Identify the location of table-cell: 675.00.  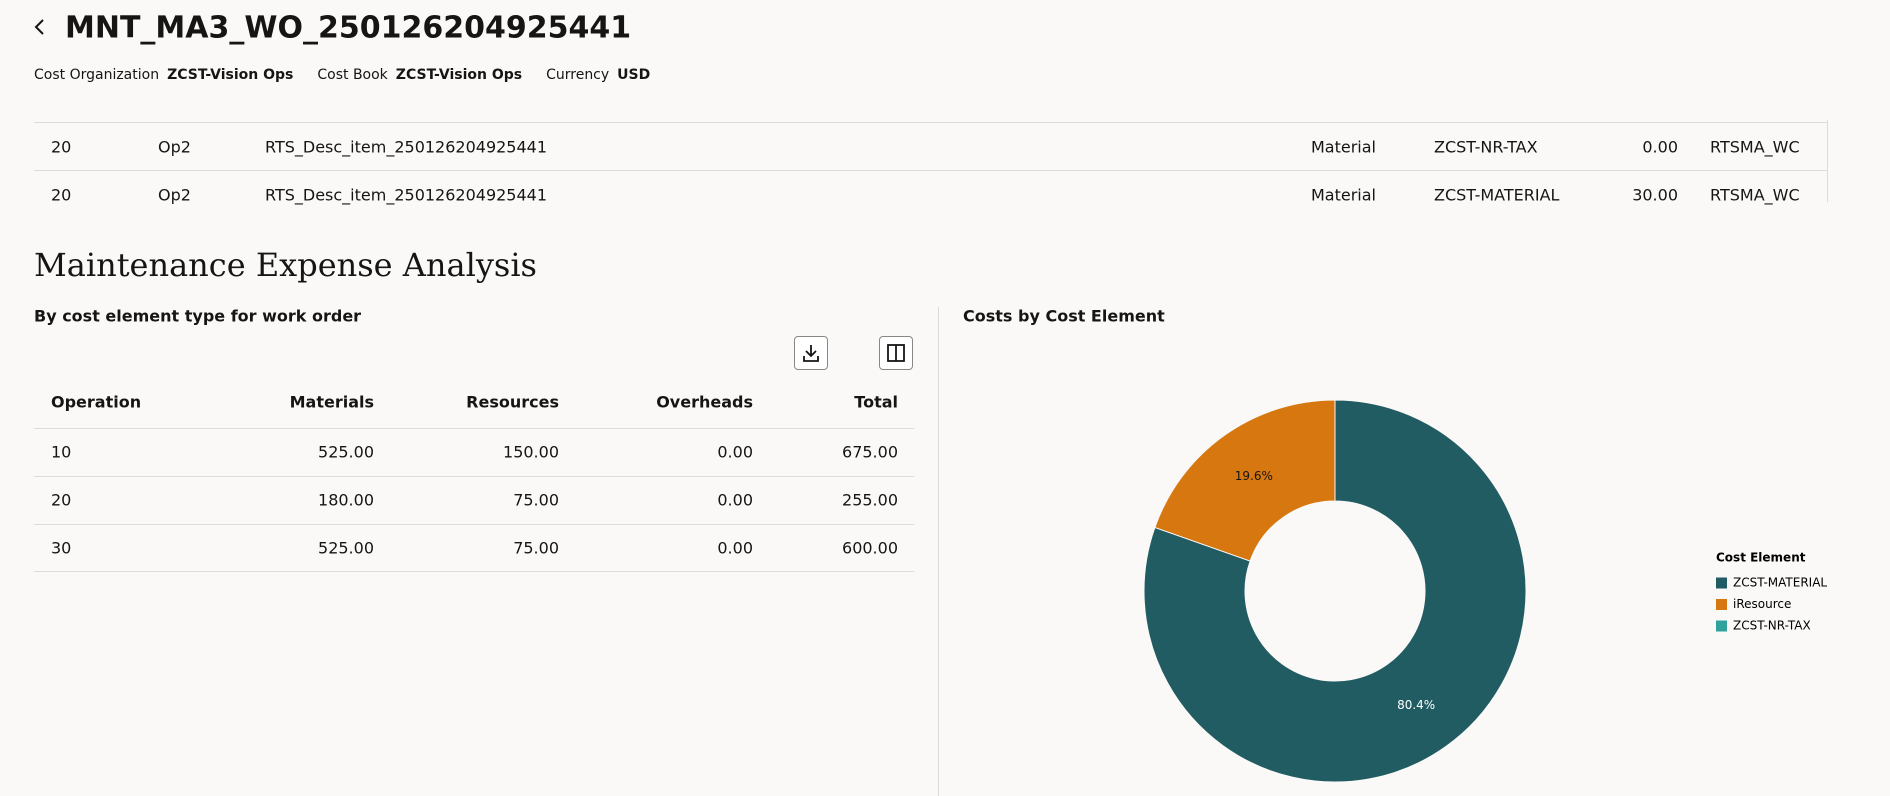
(870, 452).